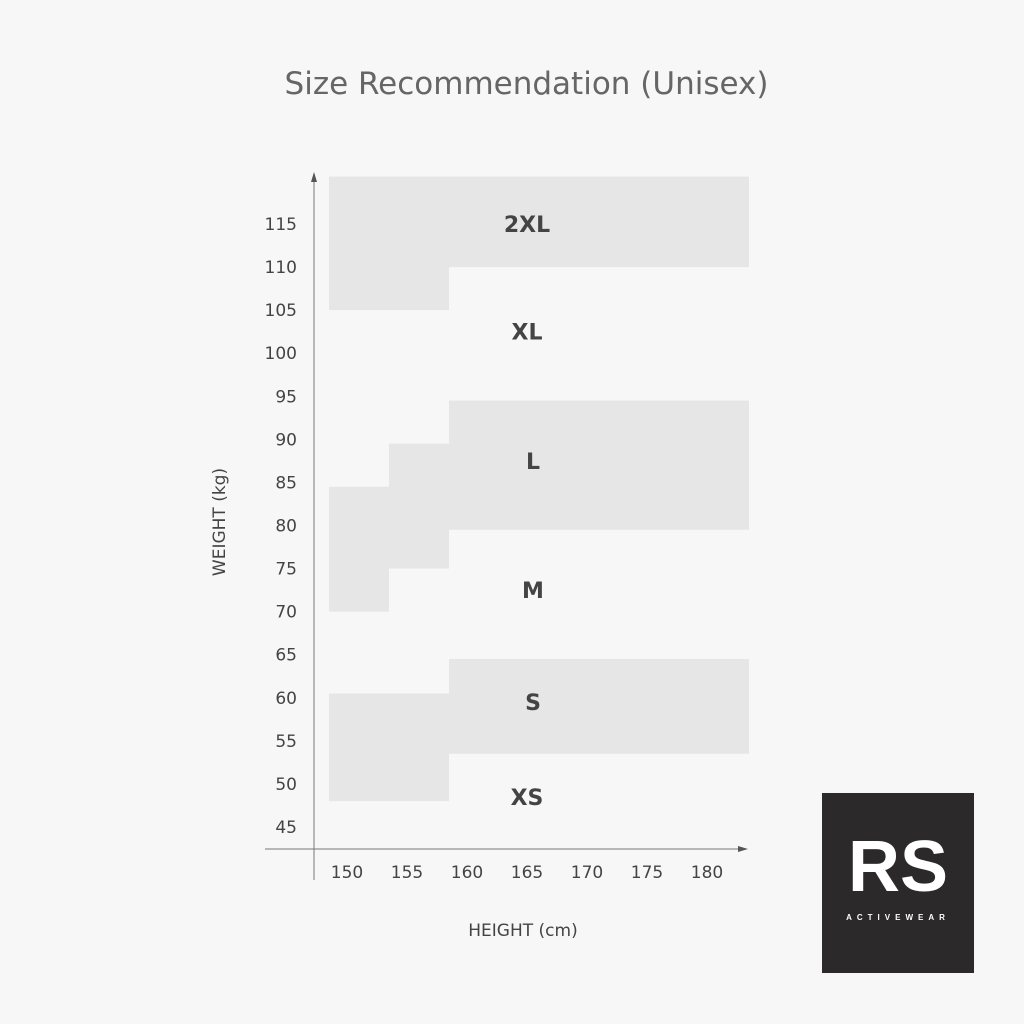  What do you see at coordinates (286, 828) in the screenshot?
I see `y-tick-label: 45` at bounding box center [286, 828].